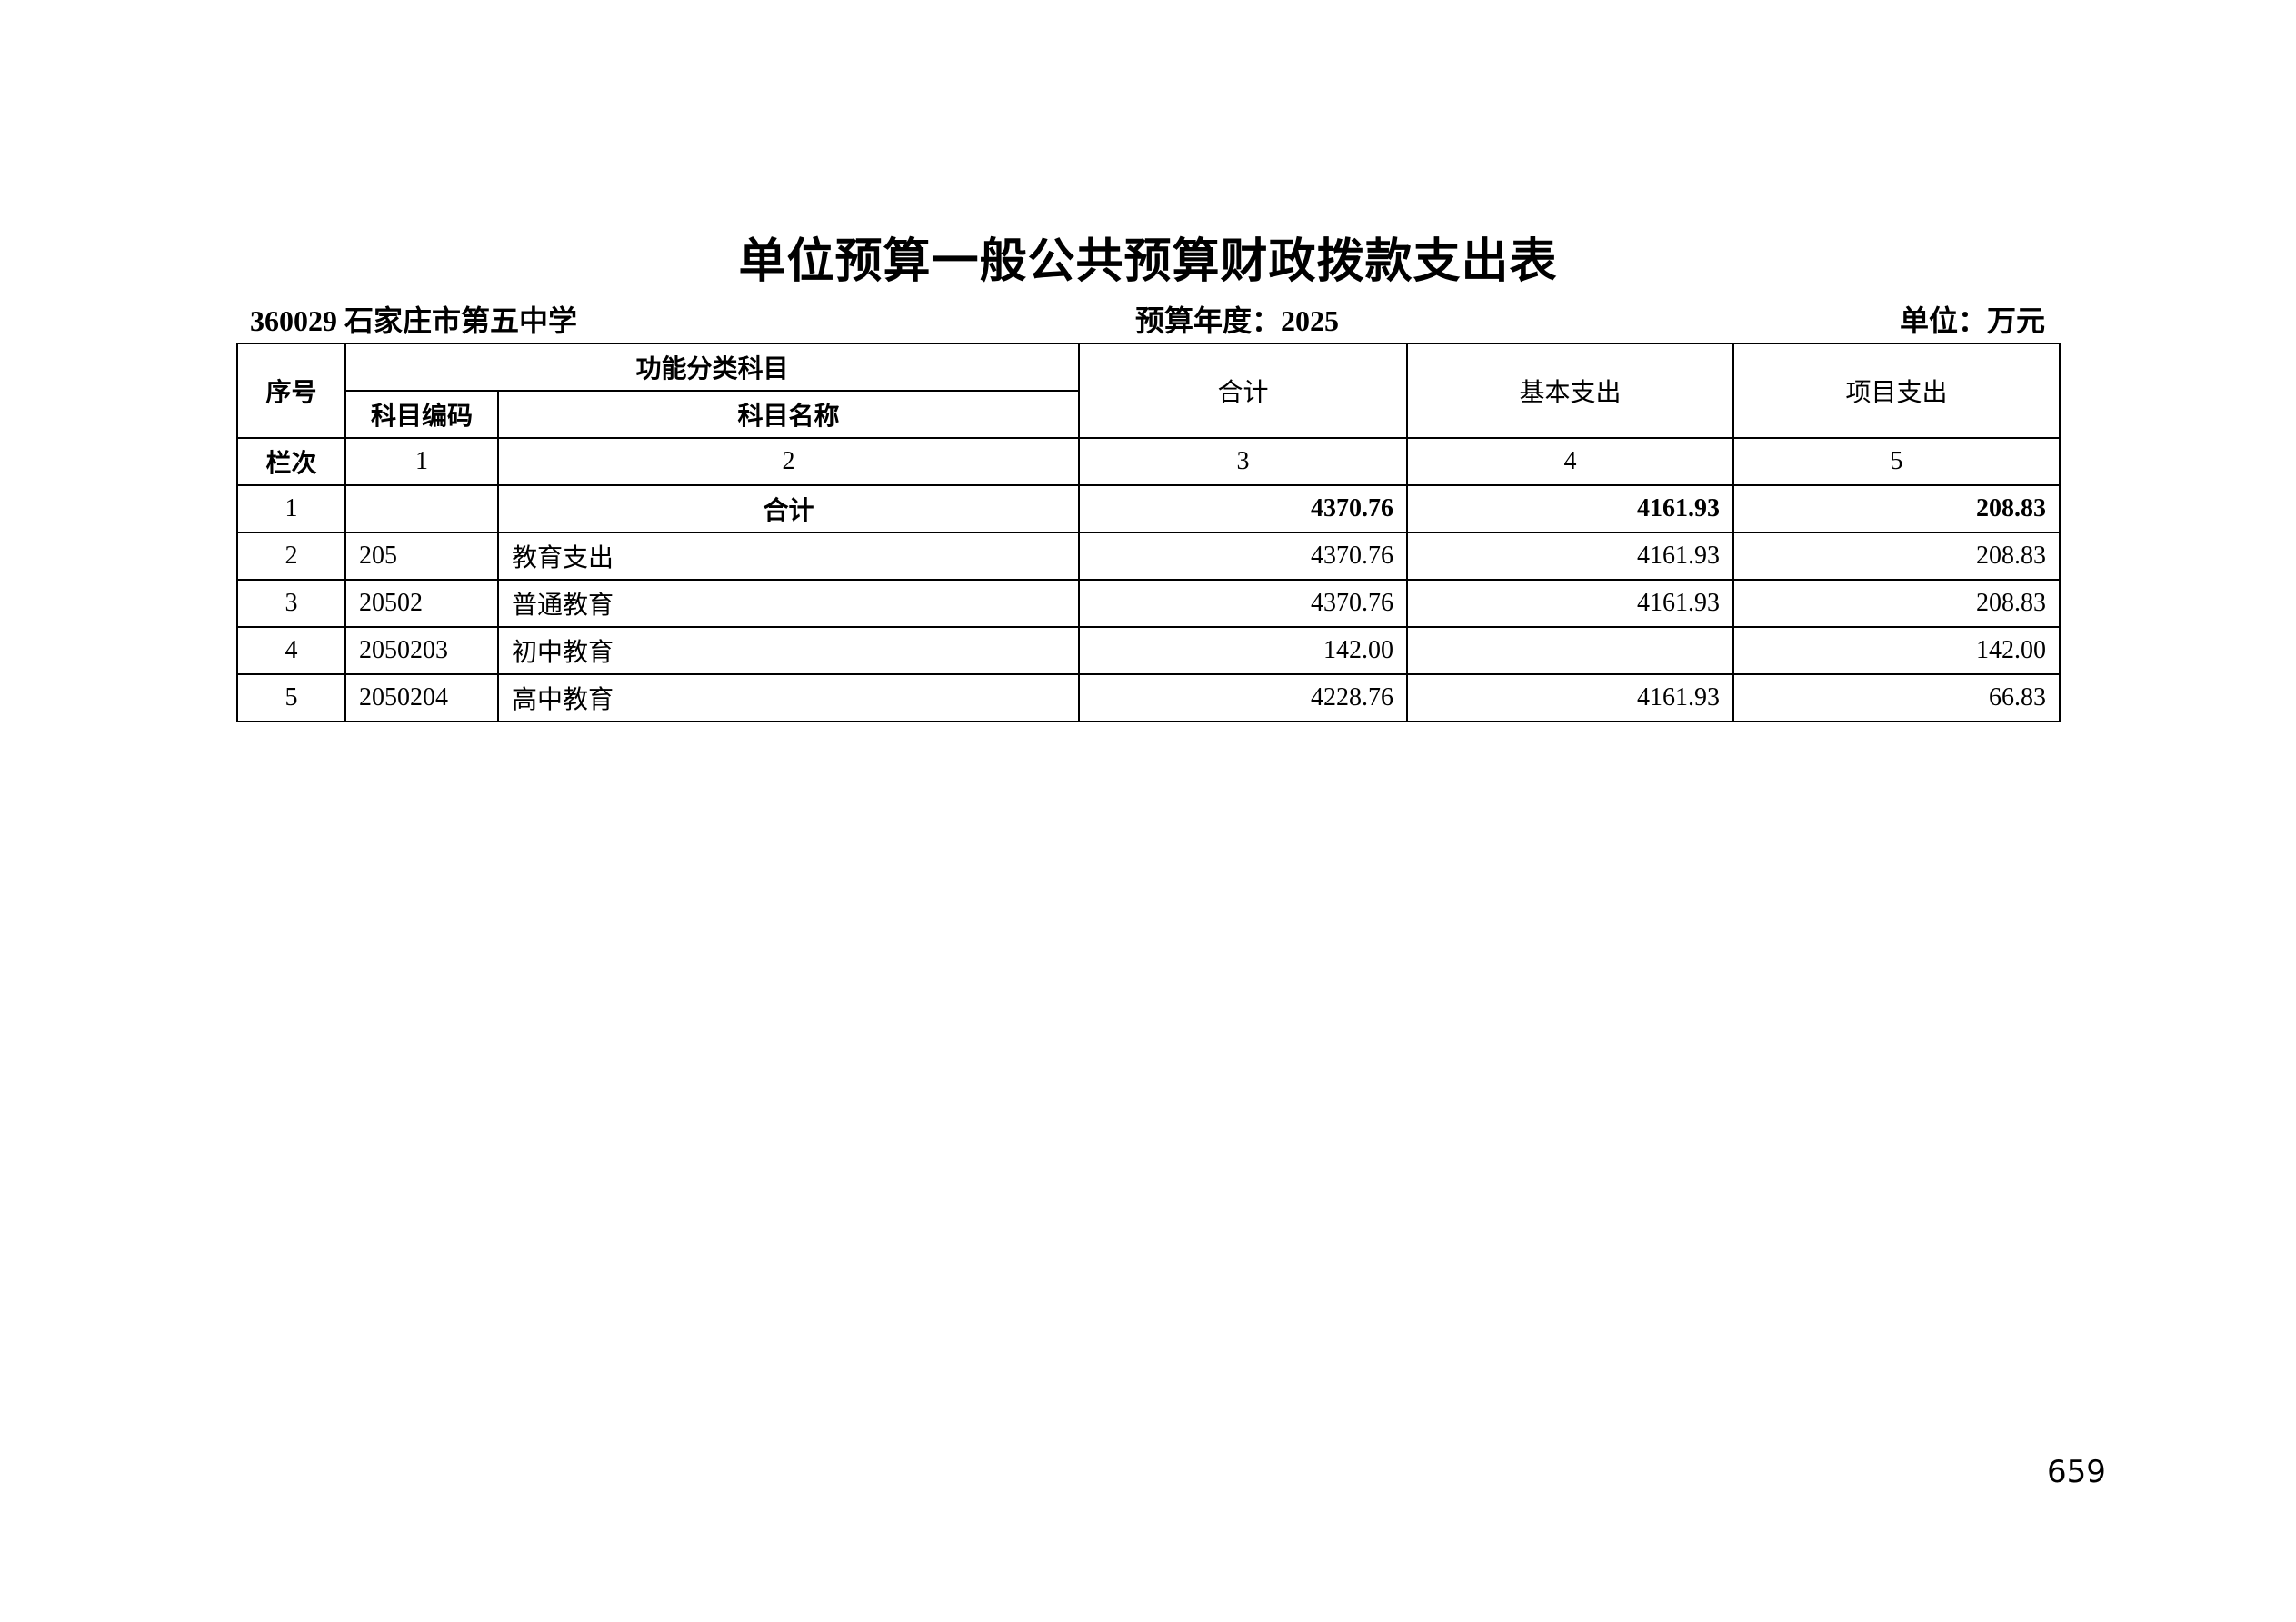  Describe the element at coordinates (1148, 262) in the screenshot. I see `page-title: 单位预算一般公共预算财政拨款支出表` at that location.